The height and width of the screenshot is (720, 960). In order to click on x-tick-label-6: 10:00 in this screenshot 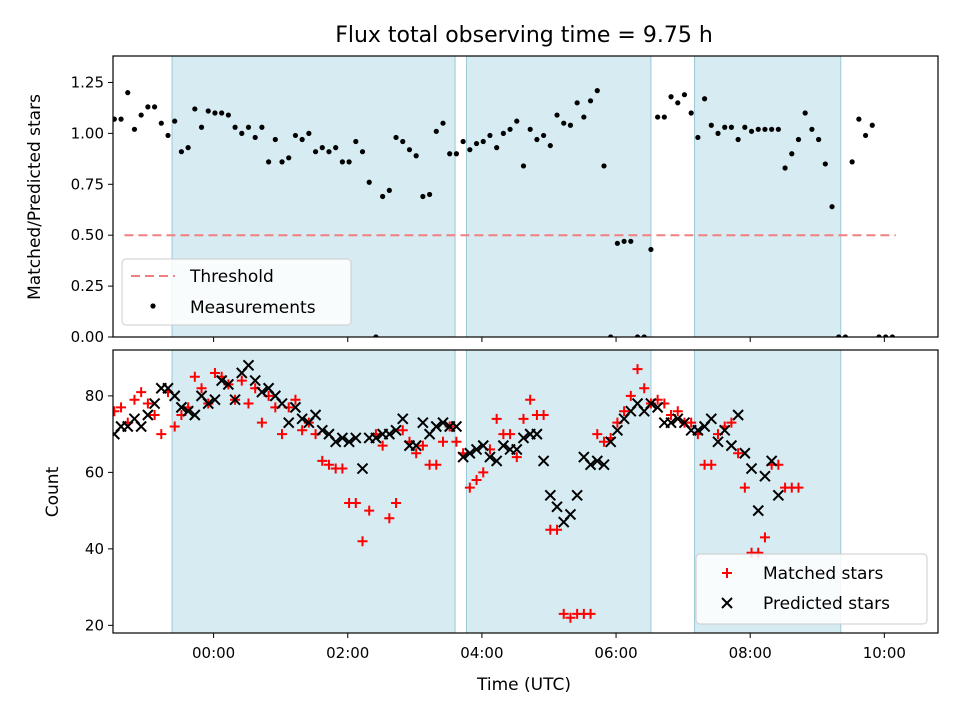, I will do `click(884, 653)`.